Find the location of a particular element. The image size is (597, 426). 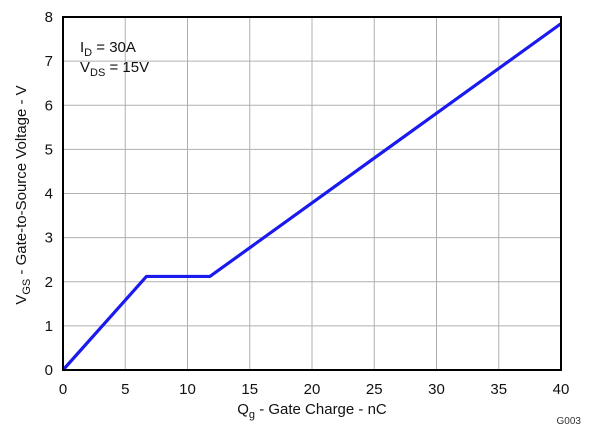

x-tick-label: 40 is located at coordinates (561, 389).